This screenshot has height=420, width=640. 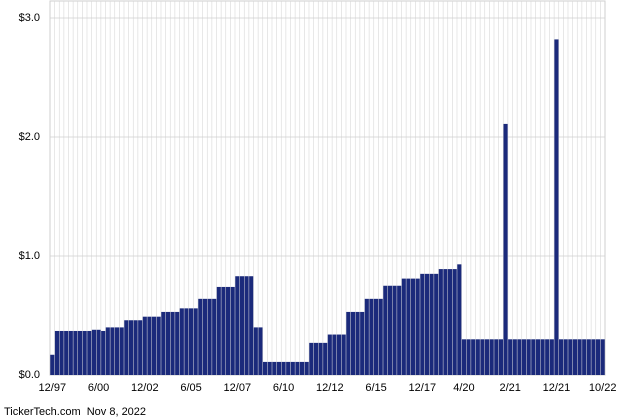 What do you see at coordinates (330, 388) in the screenshot?
I see `x-tick-label: 12/12` at bounding box center [330, 388].